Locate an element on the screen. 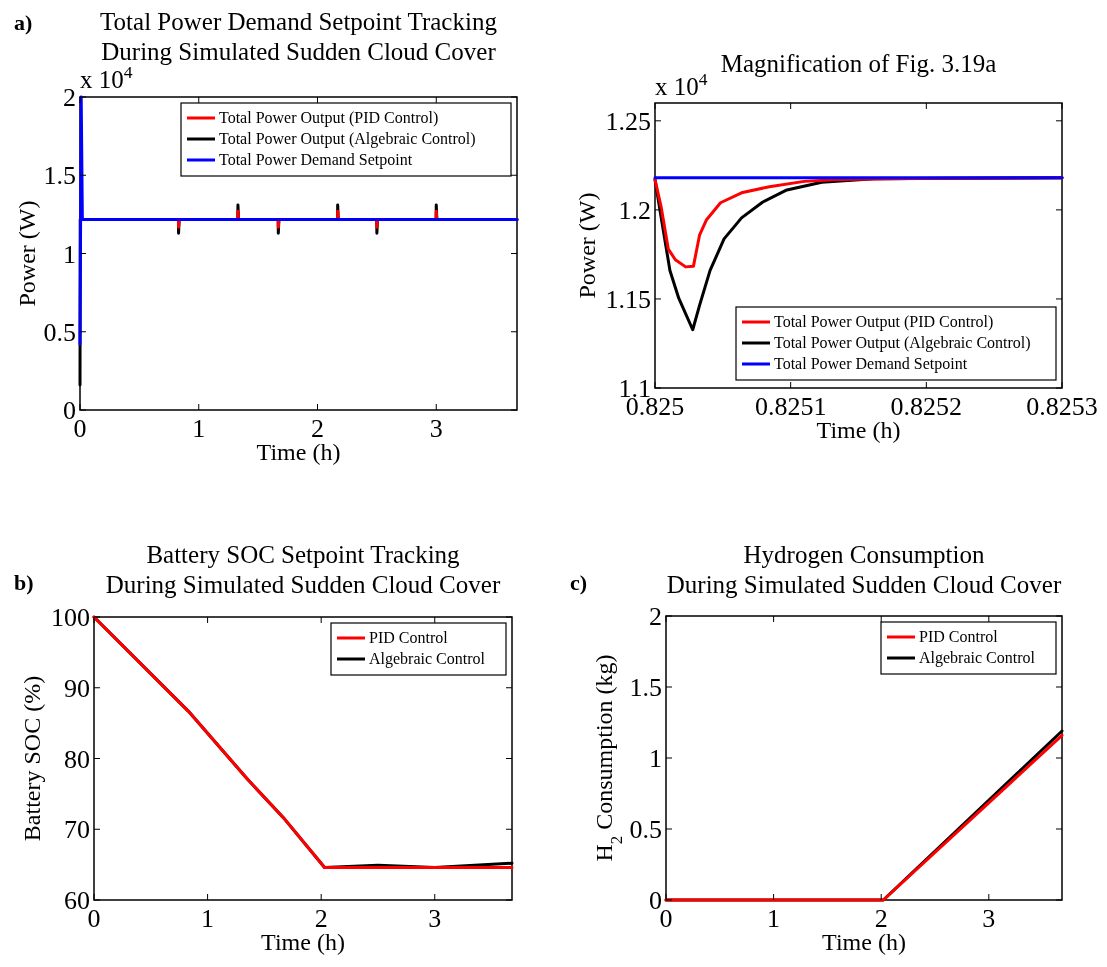 Image resolution: width=1107 pixels, height=967 pixels. y-tick-label: 90 is located at coordinates (77, 688).